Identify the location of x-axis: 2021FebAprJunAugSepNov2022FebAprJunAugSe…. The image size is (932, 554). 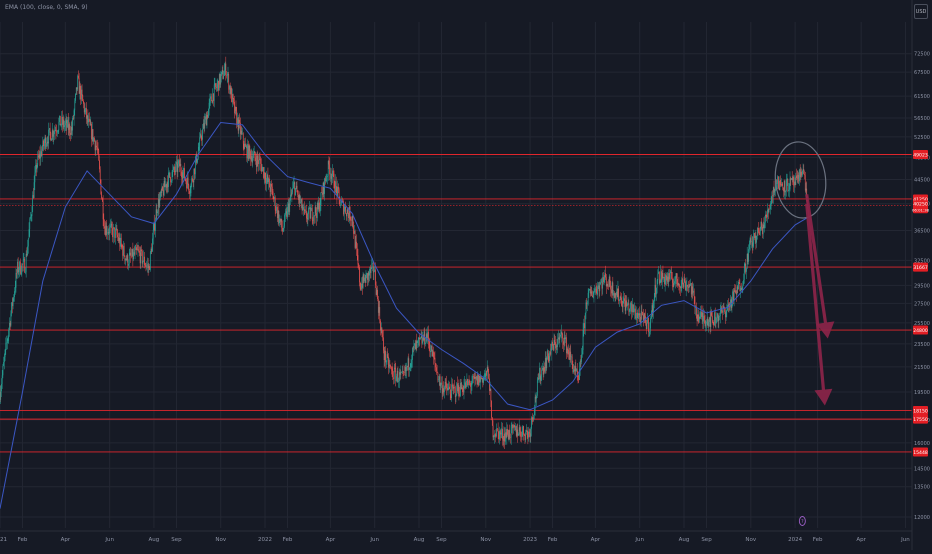
(456, 537).